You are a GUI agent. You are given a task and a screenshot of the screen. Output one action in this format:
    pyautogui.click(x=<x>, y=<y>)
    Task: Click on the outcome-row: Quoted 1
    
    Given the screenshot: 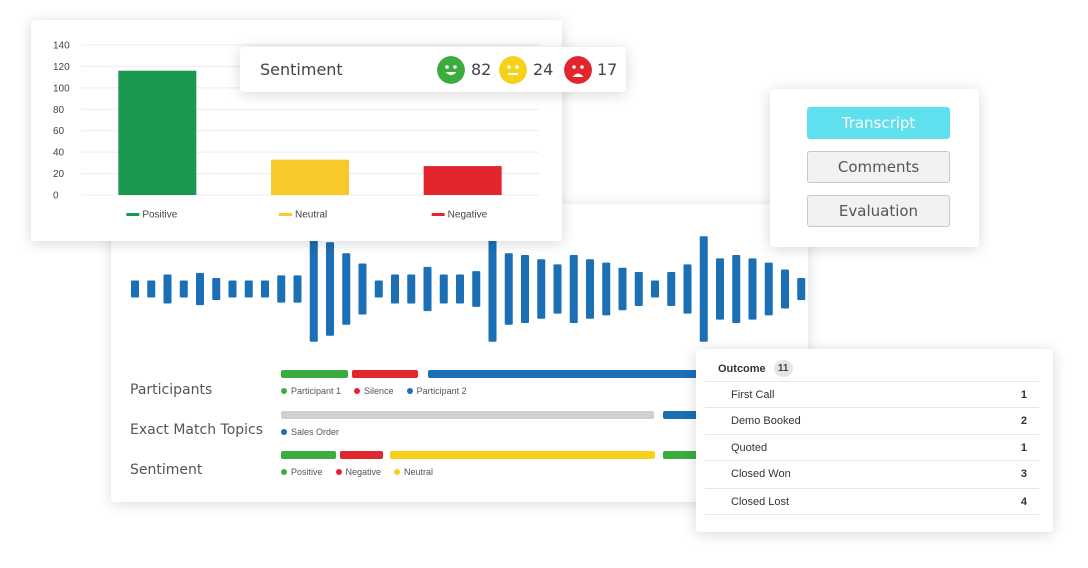 What is the action you would take?
    pyautogui.click(x=872, y=447)
    